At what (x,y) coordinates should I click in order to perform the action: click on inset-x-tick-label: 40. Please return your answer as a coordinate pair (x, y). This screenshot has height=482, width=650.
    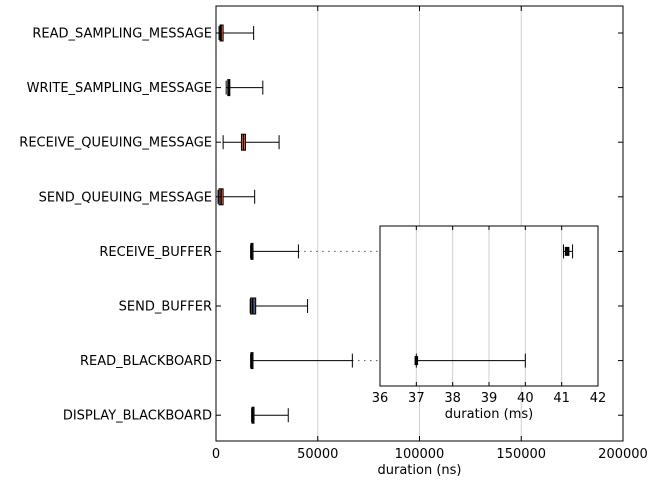
    Looking at the image, I should click on (525, 398).